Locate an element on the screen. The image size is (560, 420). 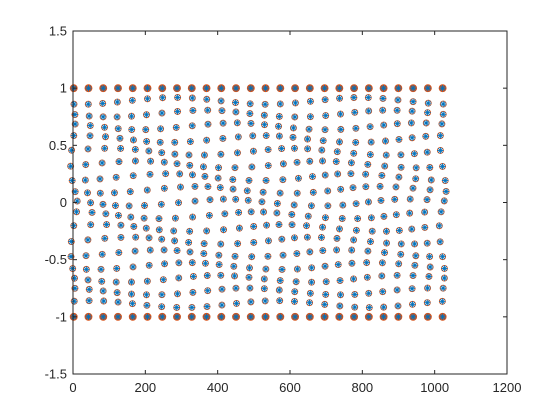
x-tick-label: 800 is located at coordinates (362, 387).